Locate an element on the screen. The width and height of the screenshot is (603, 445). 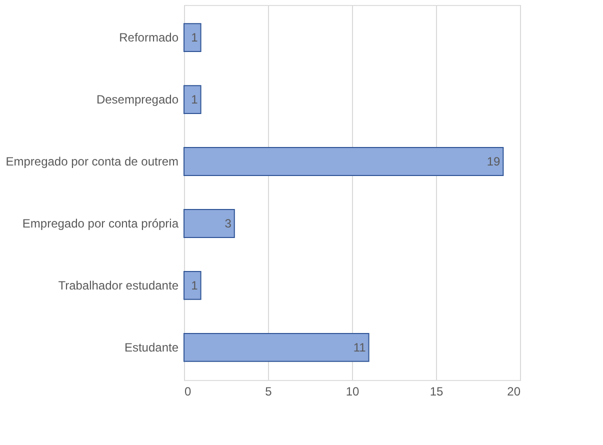
data-label: 3 is located at coordinates (228, 223).